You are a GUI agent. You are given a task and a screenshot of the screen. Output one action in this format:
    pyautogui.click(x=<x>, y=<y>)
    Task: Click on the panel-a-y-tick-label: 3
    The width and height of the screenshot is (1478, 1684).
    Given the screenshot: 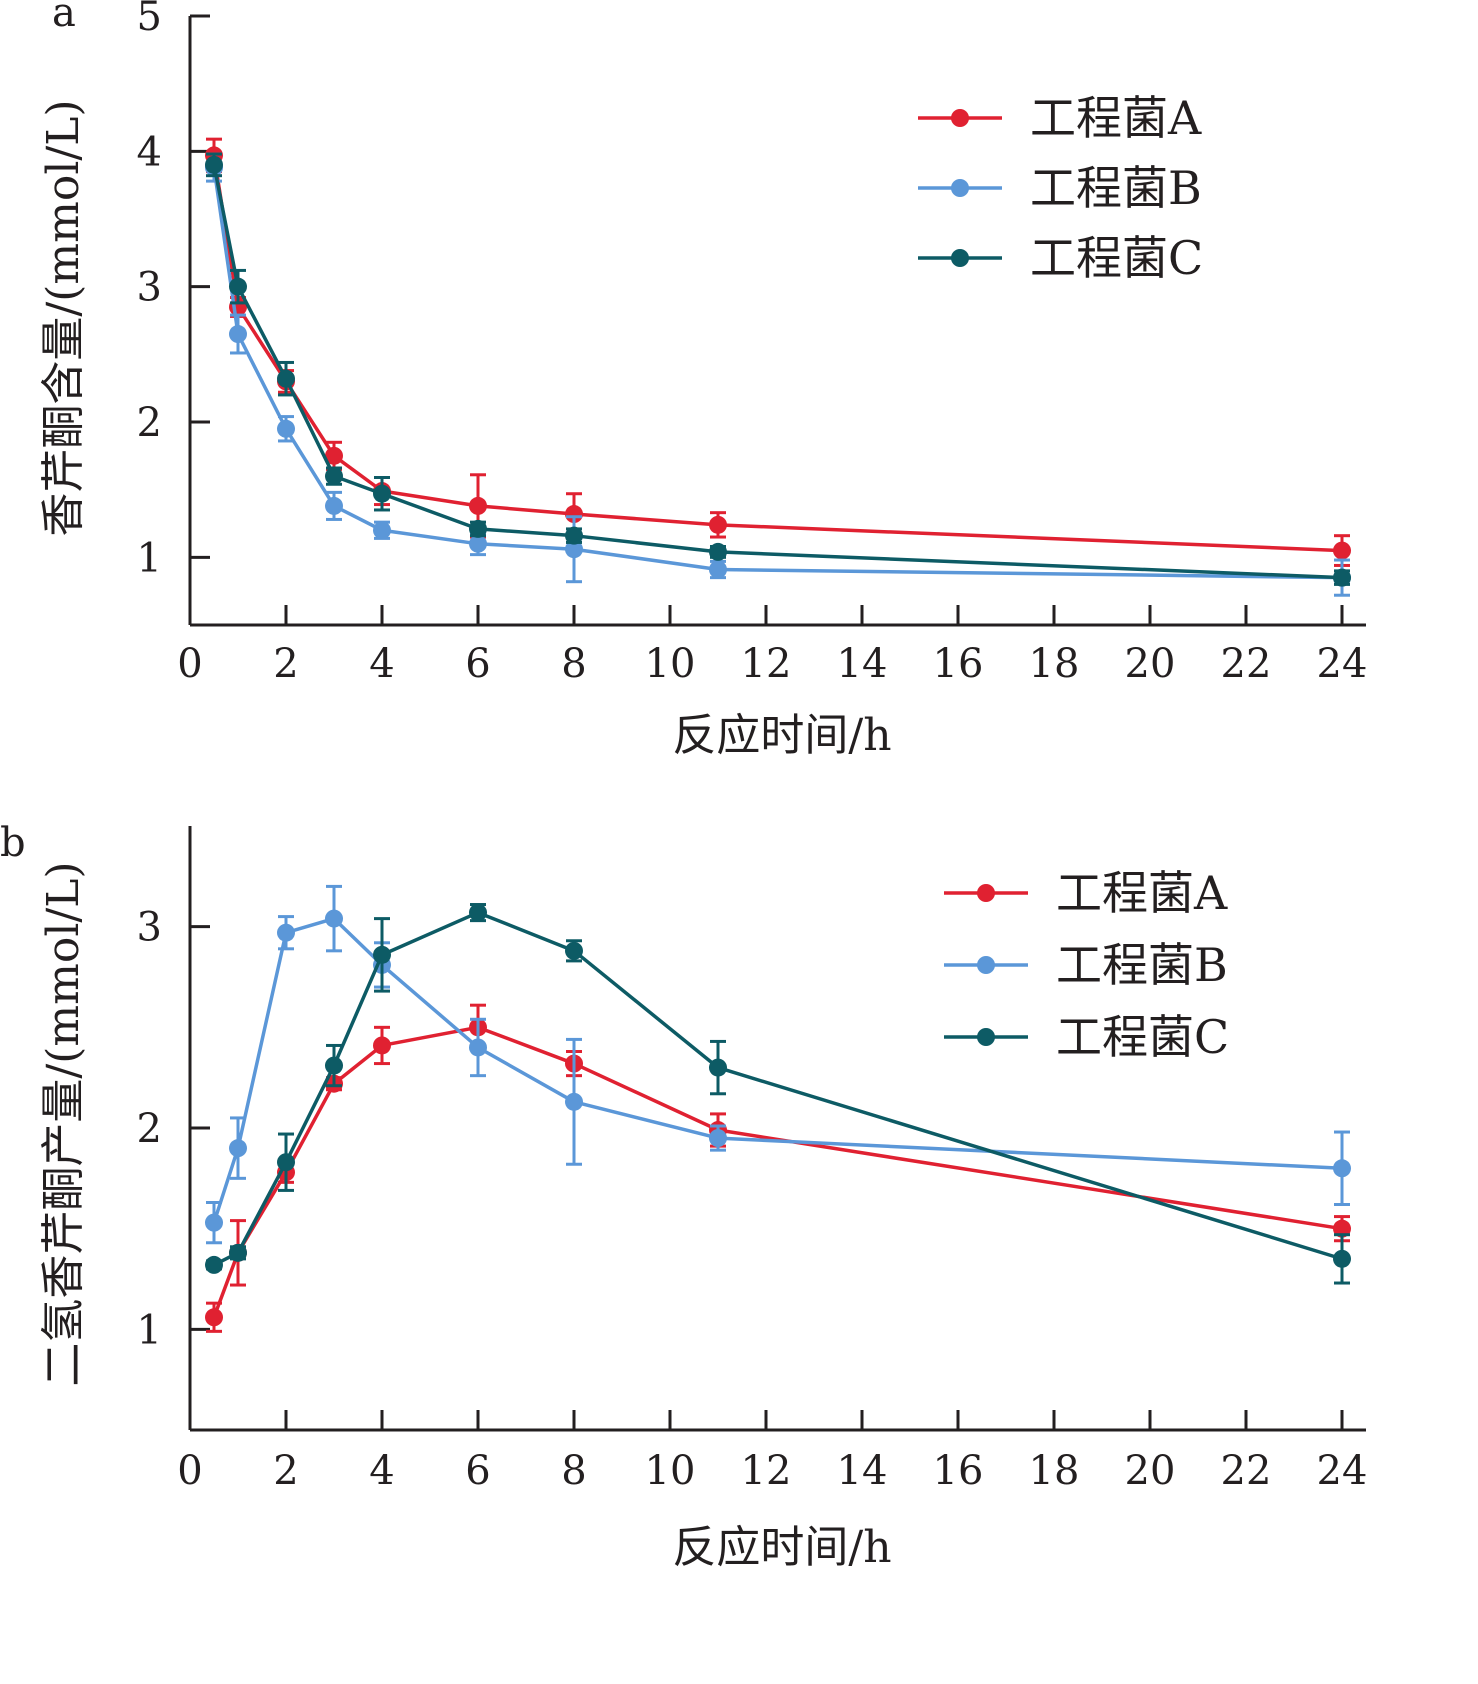 What is the action you would take?
    pyautogui.click(x=149, y=288)
    